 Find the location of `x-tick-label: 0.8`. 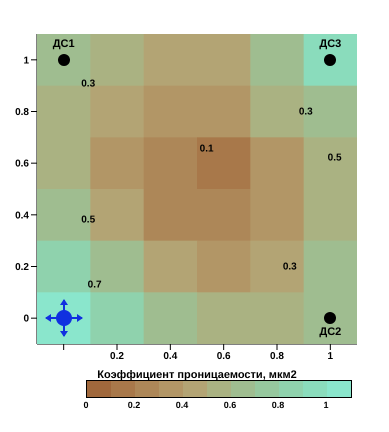

x-tick-label: 0.8 is located at coordinates (277, 356).